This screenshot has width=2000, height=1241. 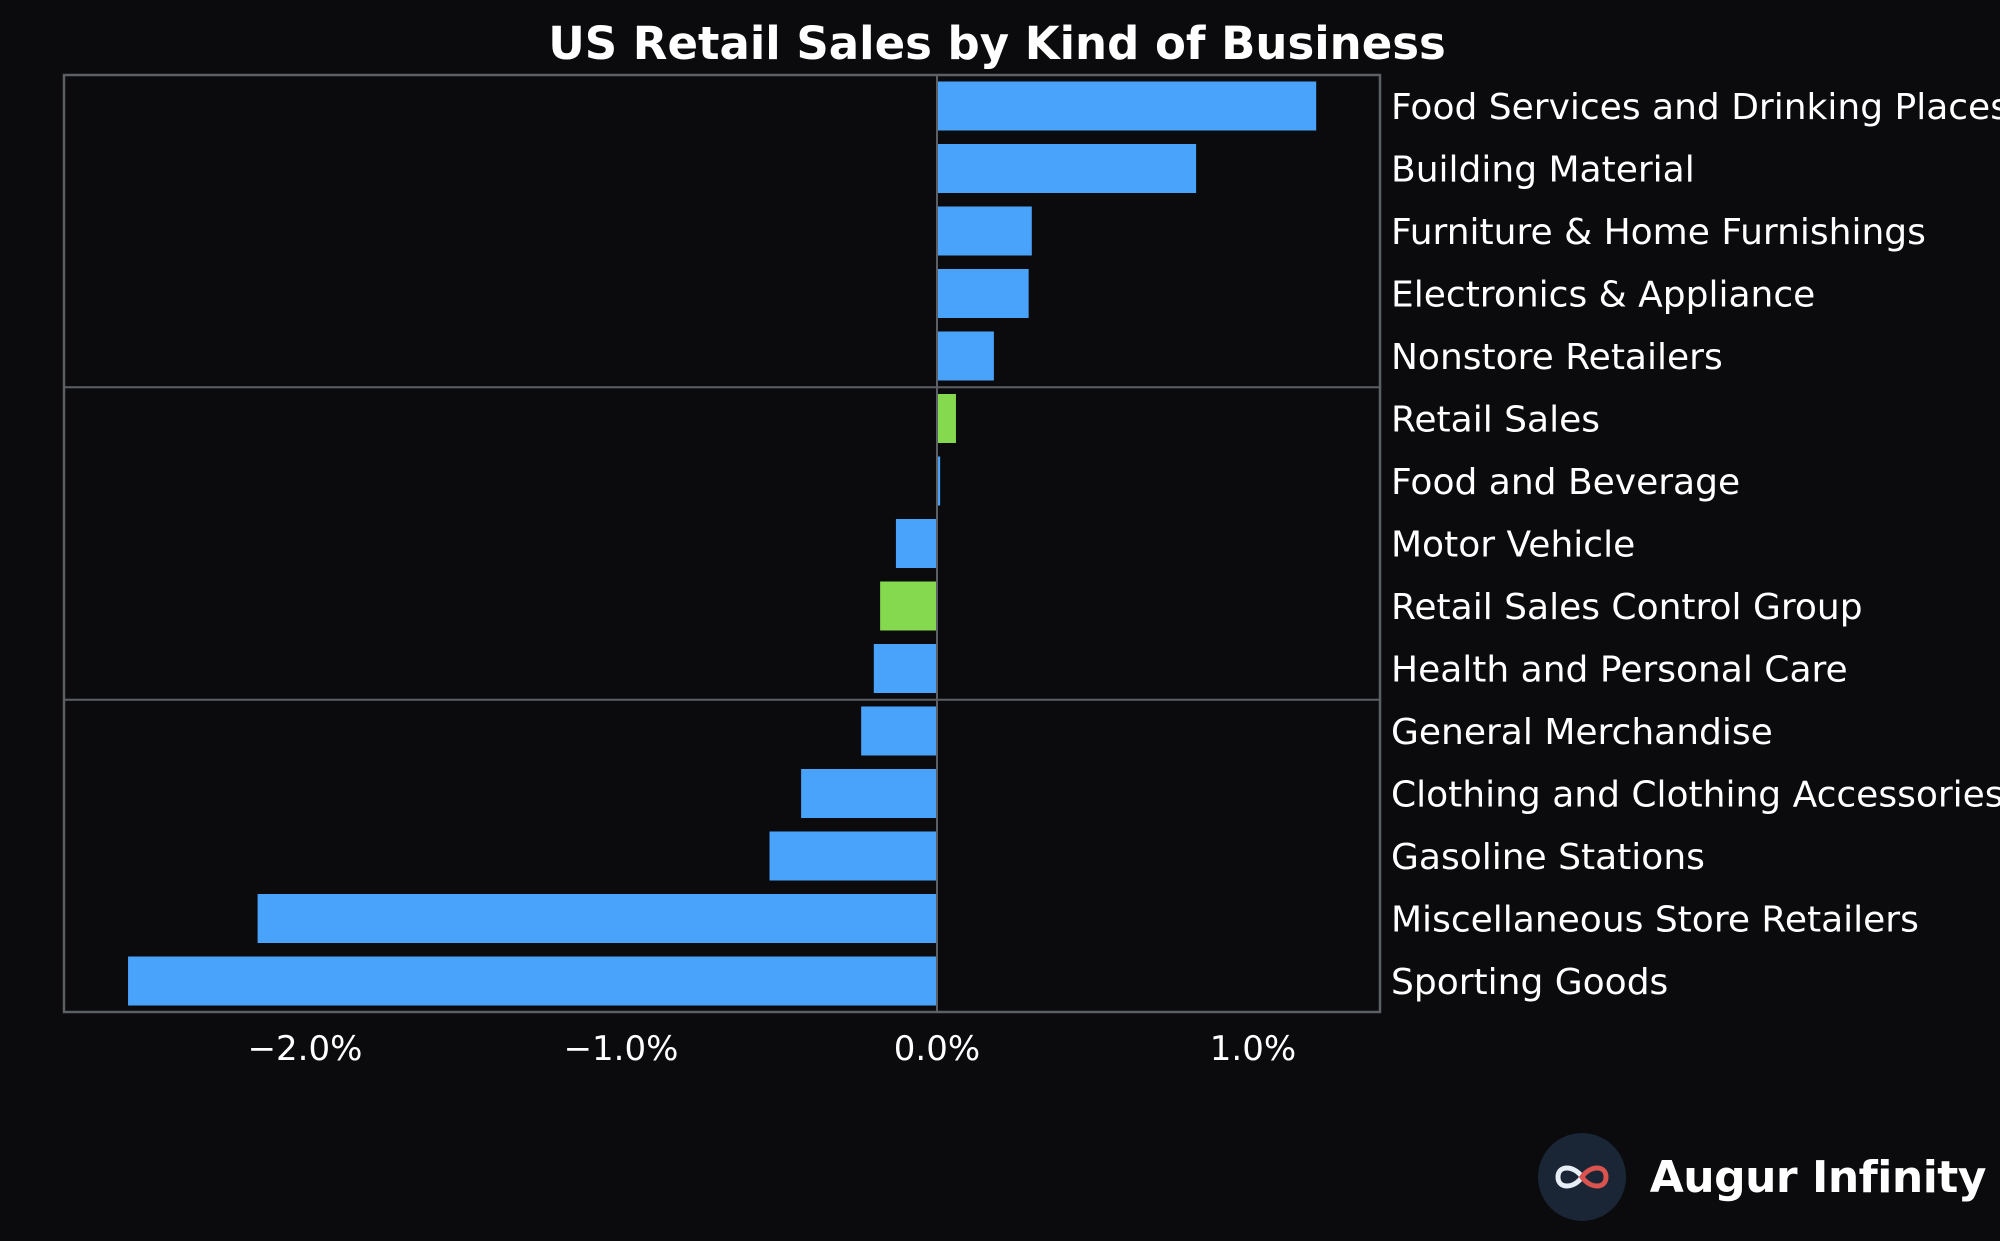 I want to click on bar-furniture-and-home-furnishings, so click(x=984, y=231).